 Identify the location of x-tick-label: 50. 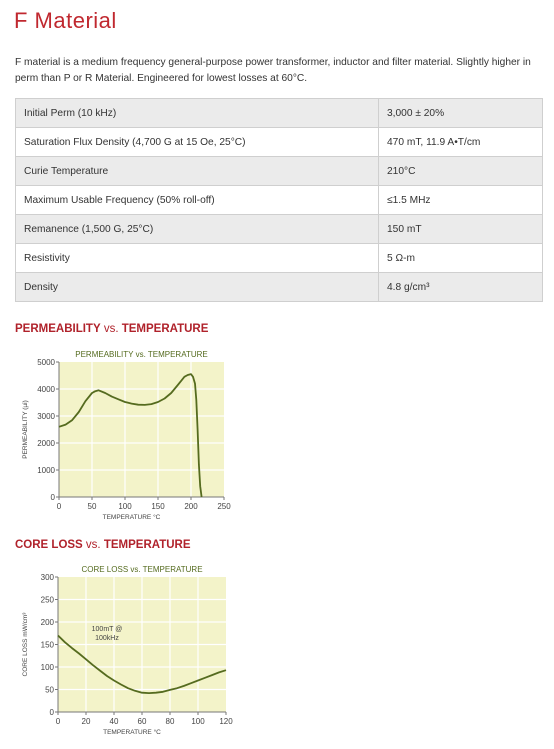
(92, 506).